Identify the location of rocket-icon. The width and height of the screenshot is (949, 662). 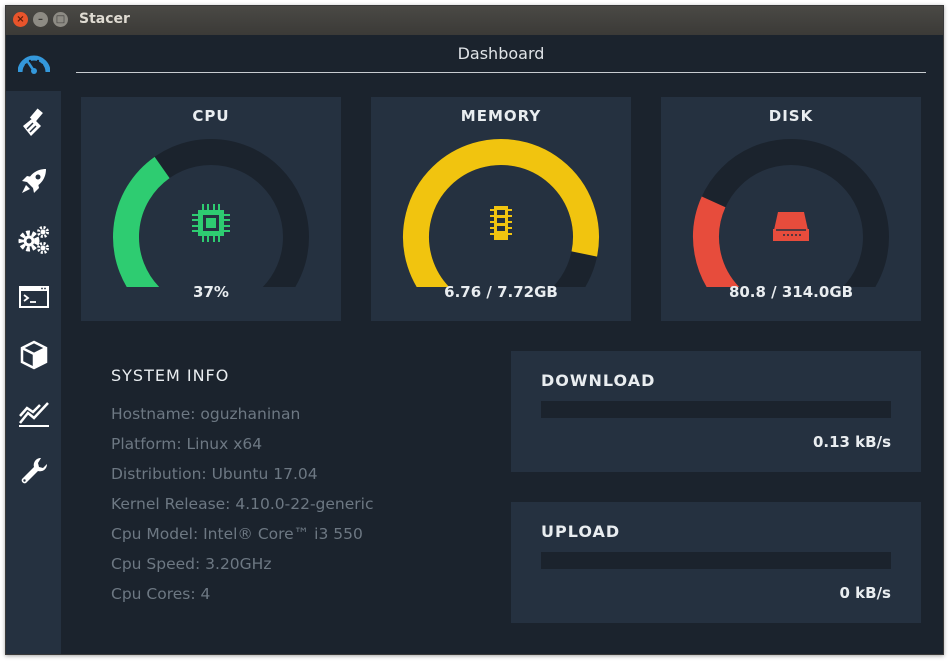
(33, 181).